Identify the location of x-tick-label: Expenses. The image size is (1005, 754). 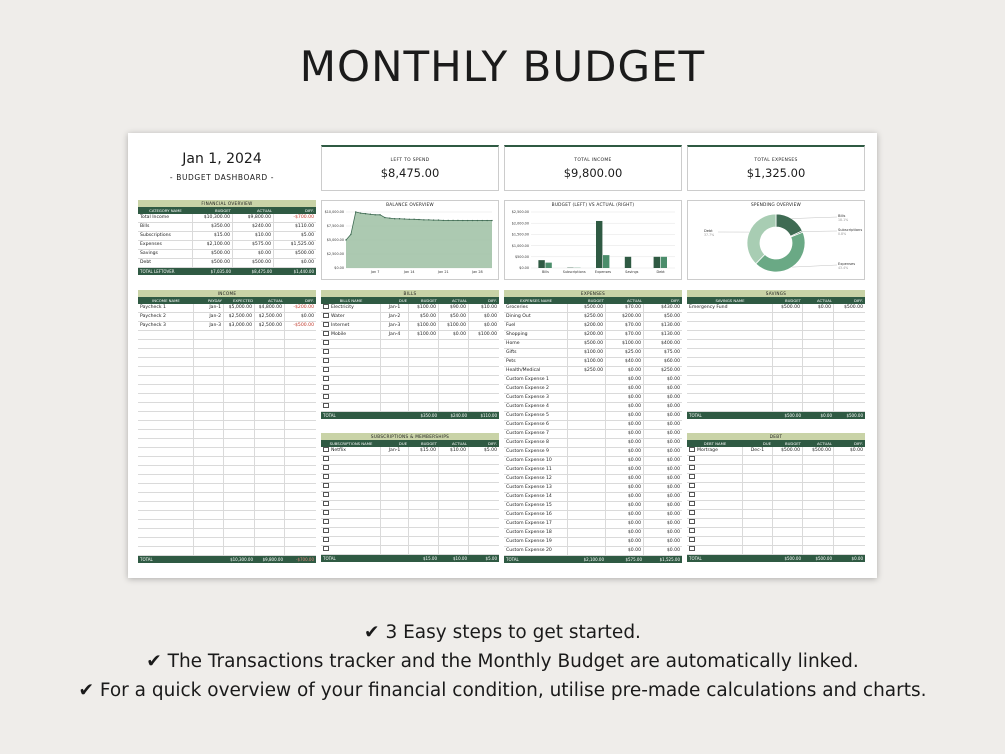
(603, 272).